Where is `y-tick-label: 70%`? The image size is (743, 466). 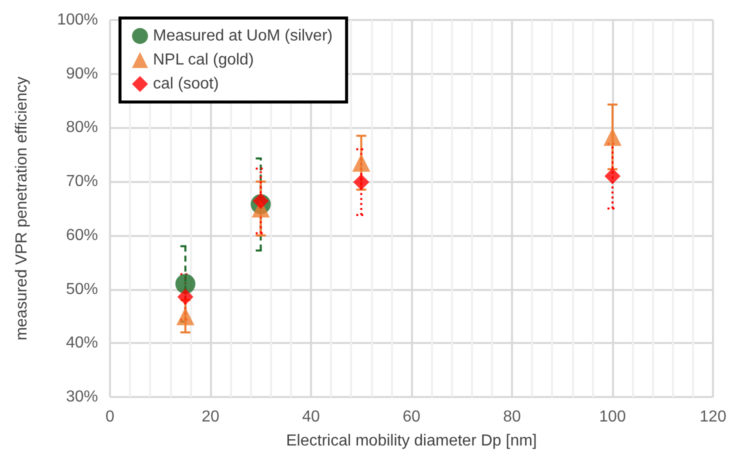 y-tick-label: 70% is located at coordinates (82, 181).